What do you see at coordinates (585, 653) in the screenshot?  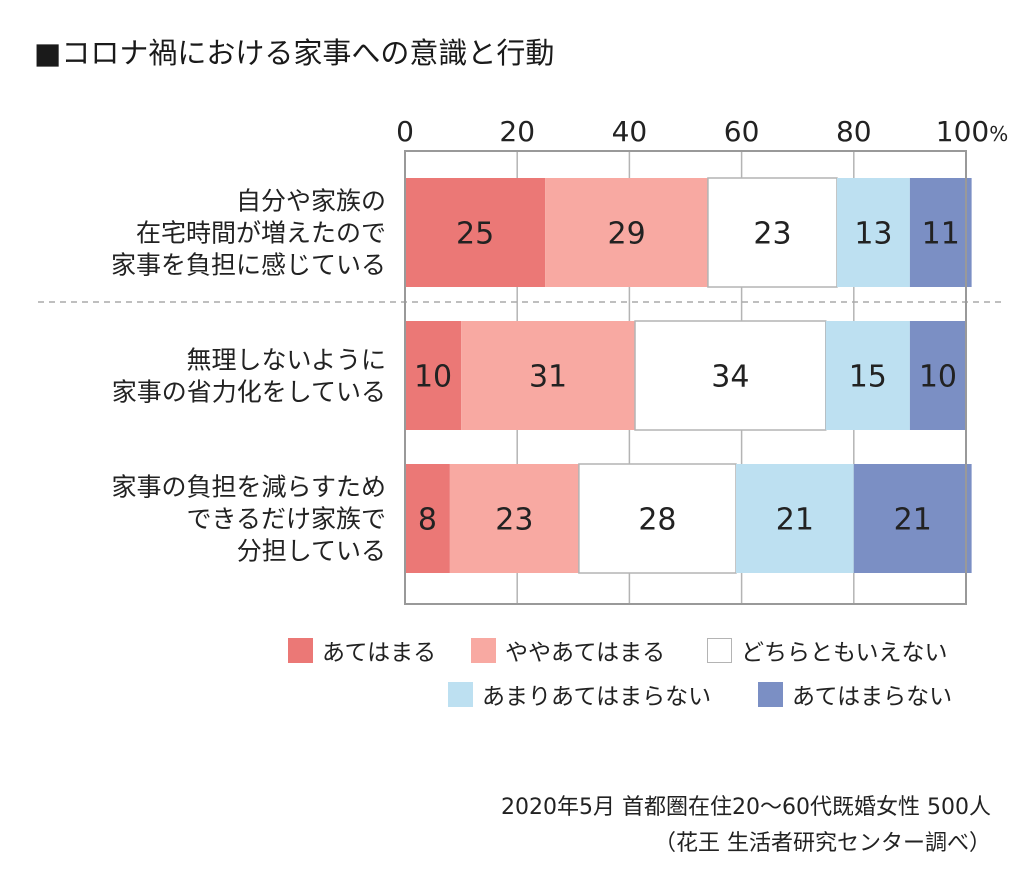 I see `legend-label: ややあてはまる` at bounding box center [585, 653].